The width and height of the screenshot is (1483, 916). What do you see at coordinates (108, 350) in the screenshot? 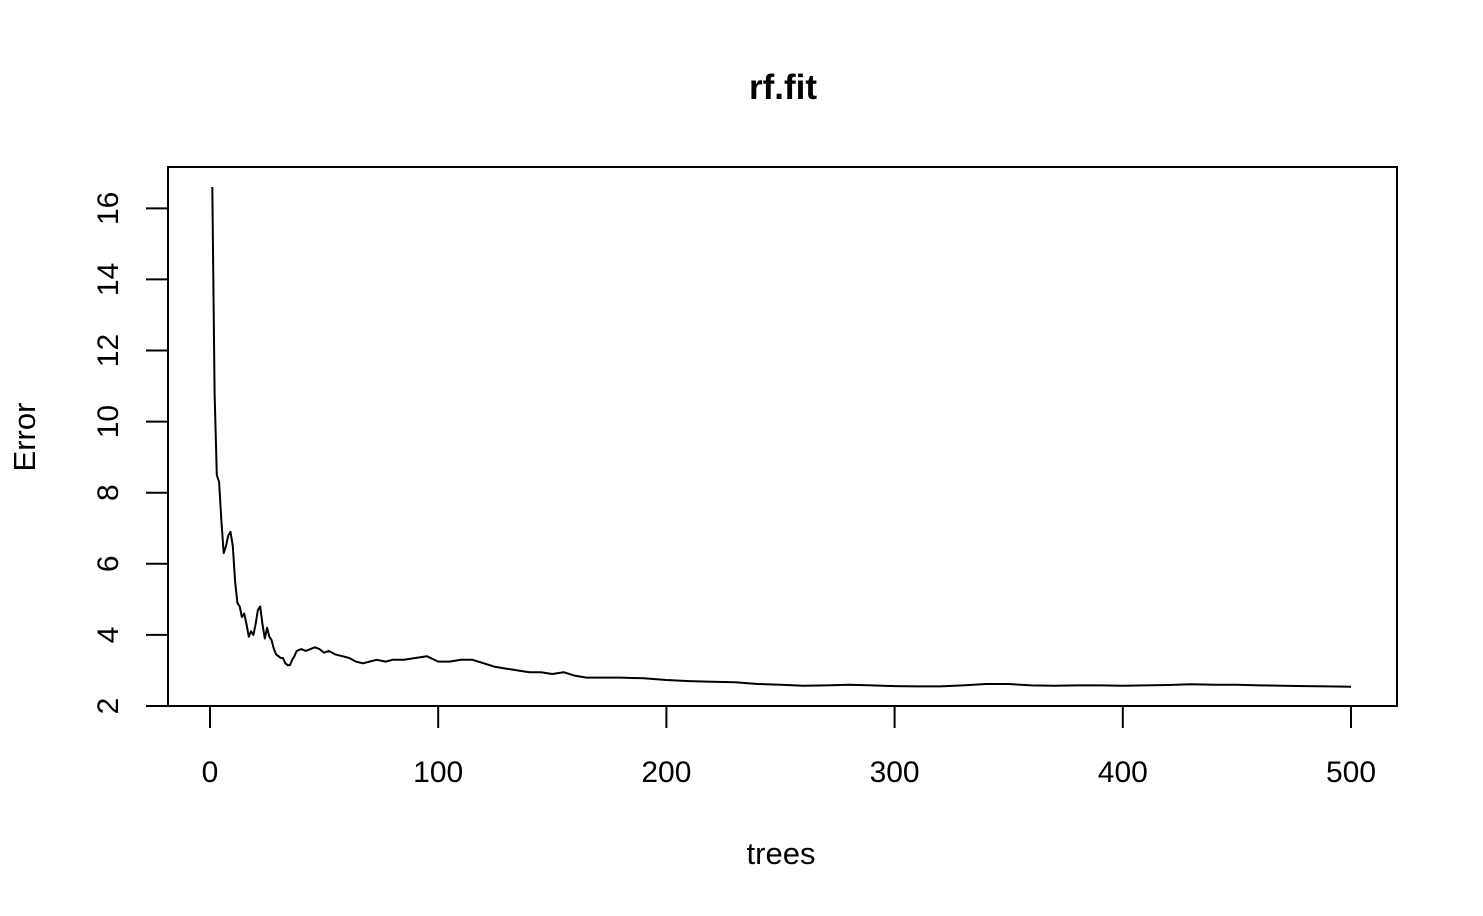
I see `y-tick-label: 12` at bounding box center [108, 350].